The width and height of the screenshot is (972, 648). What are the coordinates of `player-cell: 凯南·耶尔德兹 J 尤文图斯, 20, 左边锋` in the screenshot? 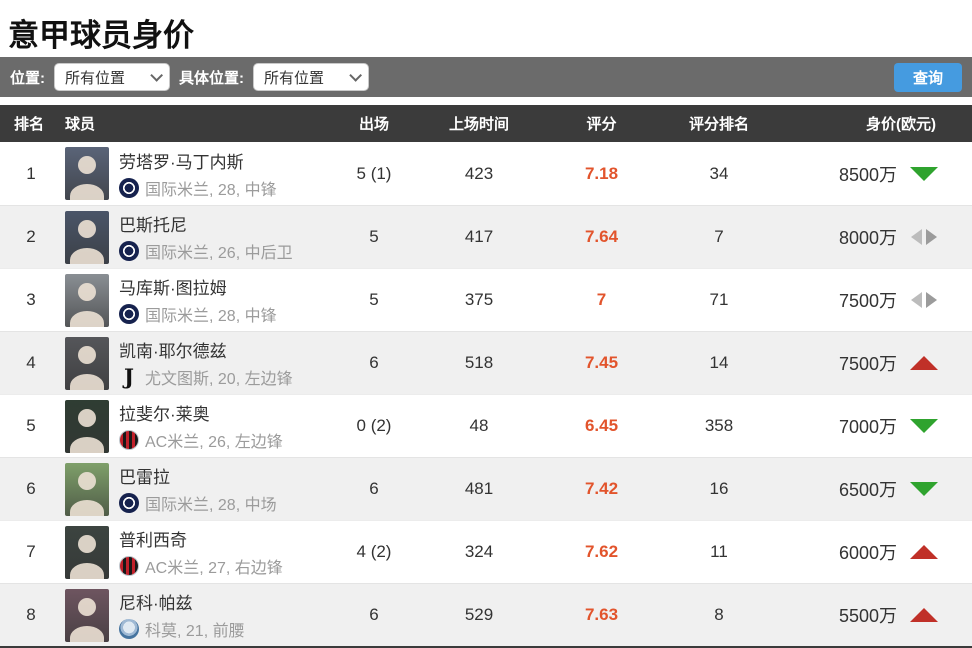 It's located at (198, 363).